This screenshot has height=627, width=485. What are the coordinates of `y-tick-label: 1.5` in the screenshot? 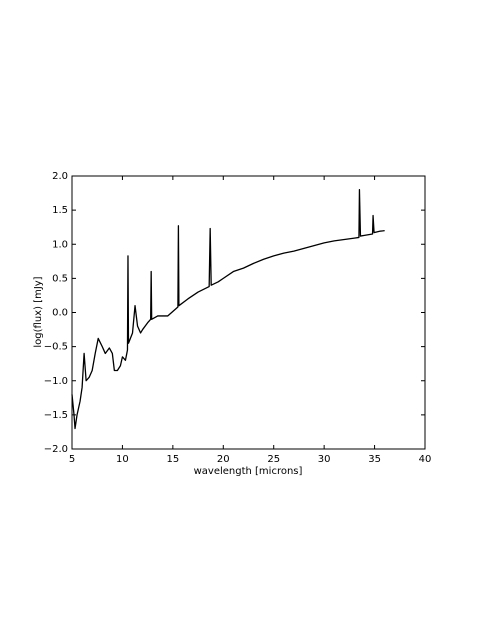 It's located at (60, 210).